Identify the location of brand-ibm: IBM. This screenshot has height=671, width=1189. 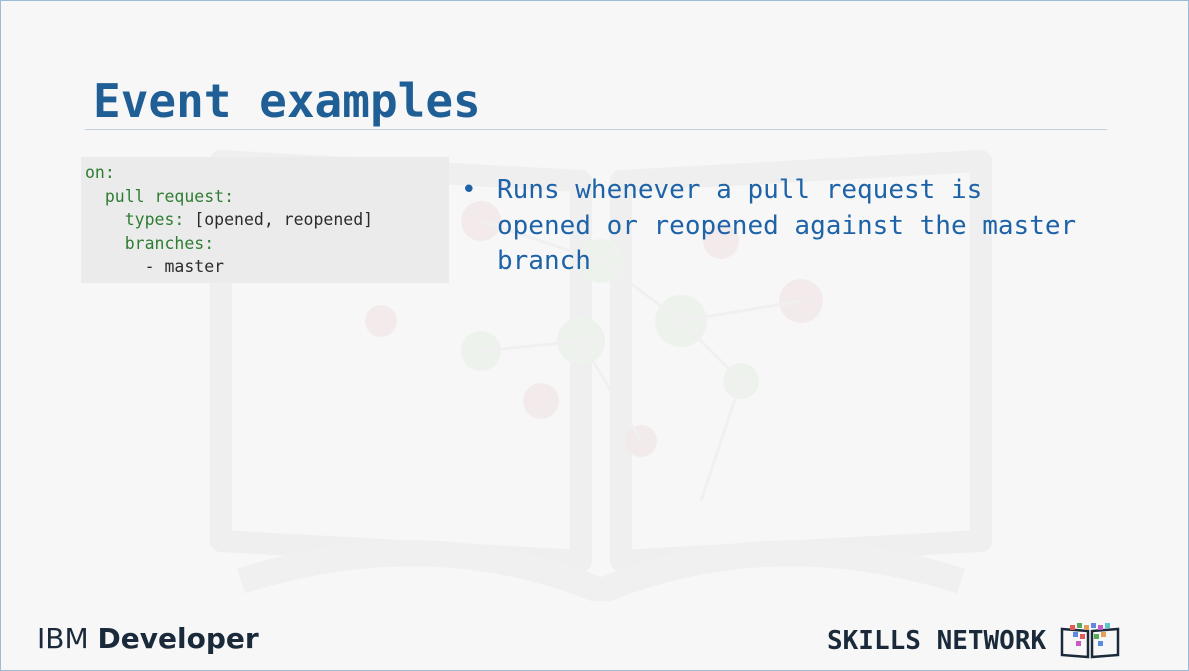
(63, 638).